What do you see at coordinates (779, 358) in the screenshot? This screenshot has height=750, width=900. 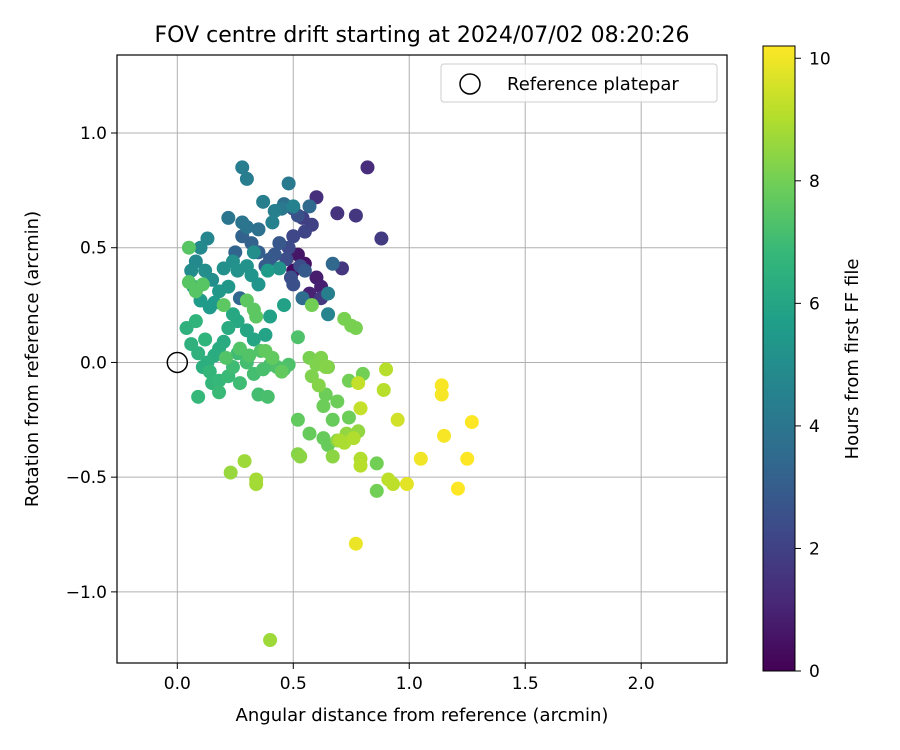 I see `colorbar-bar` at bounding box center [779, 358].